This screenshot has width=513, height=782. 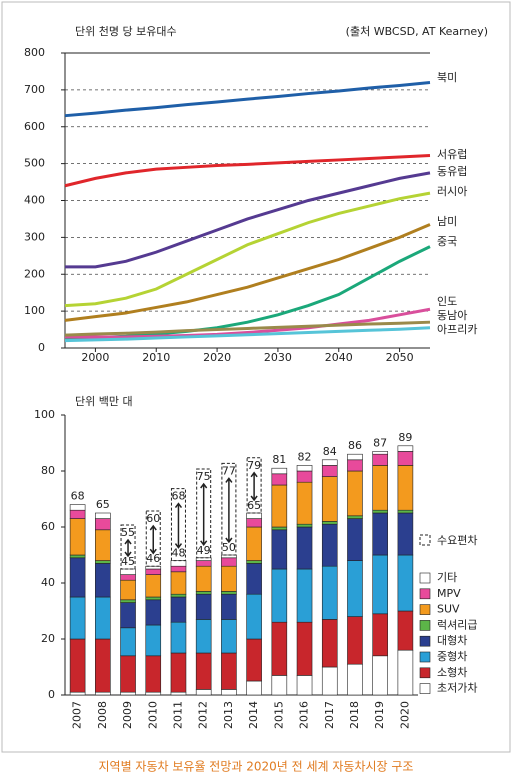 What do you see at coordinates (203, 715) in the screenshot?
I see `x-tick-label: 2012` at bounding box center [203, 715].